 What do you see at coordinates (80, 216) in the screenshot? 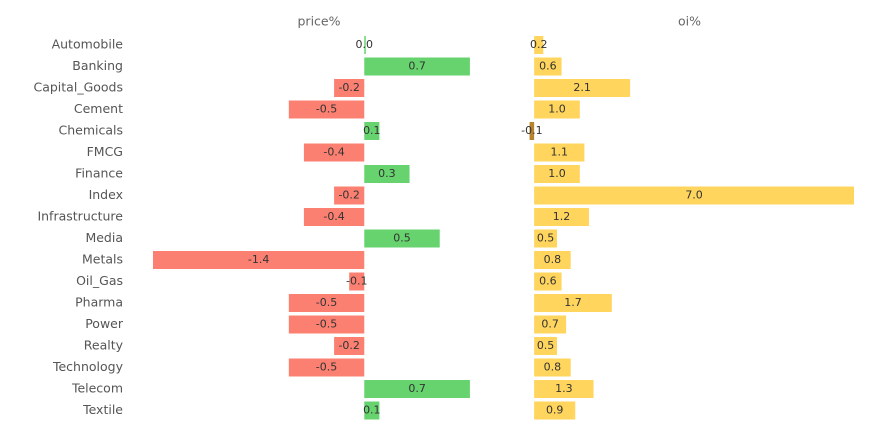
I see `category-label: Infrastructure` at bounding box center [80, 216].